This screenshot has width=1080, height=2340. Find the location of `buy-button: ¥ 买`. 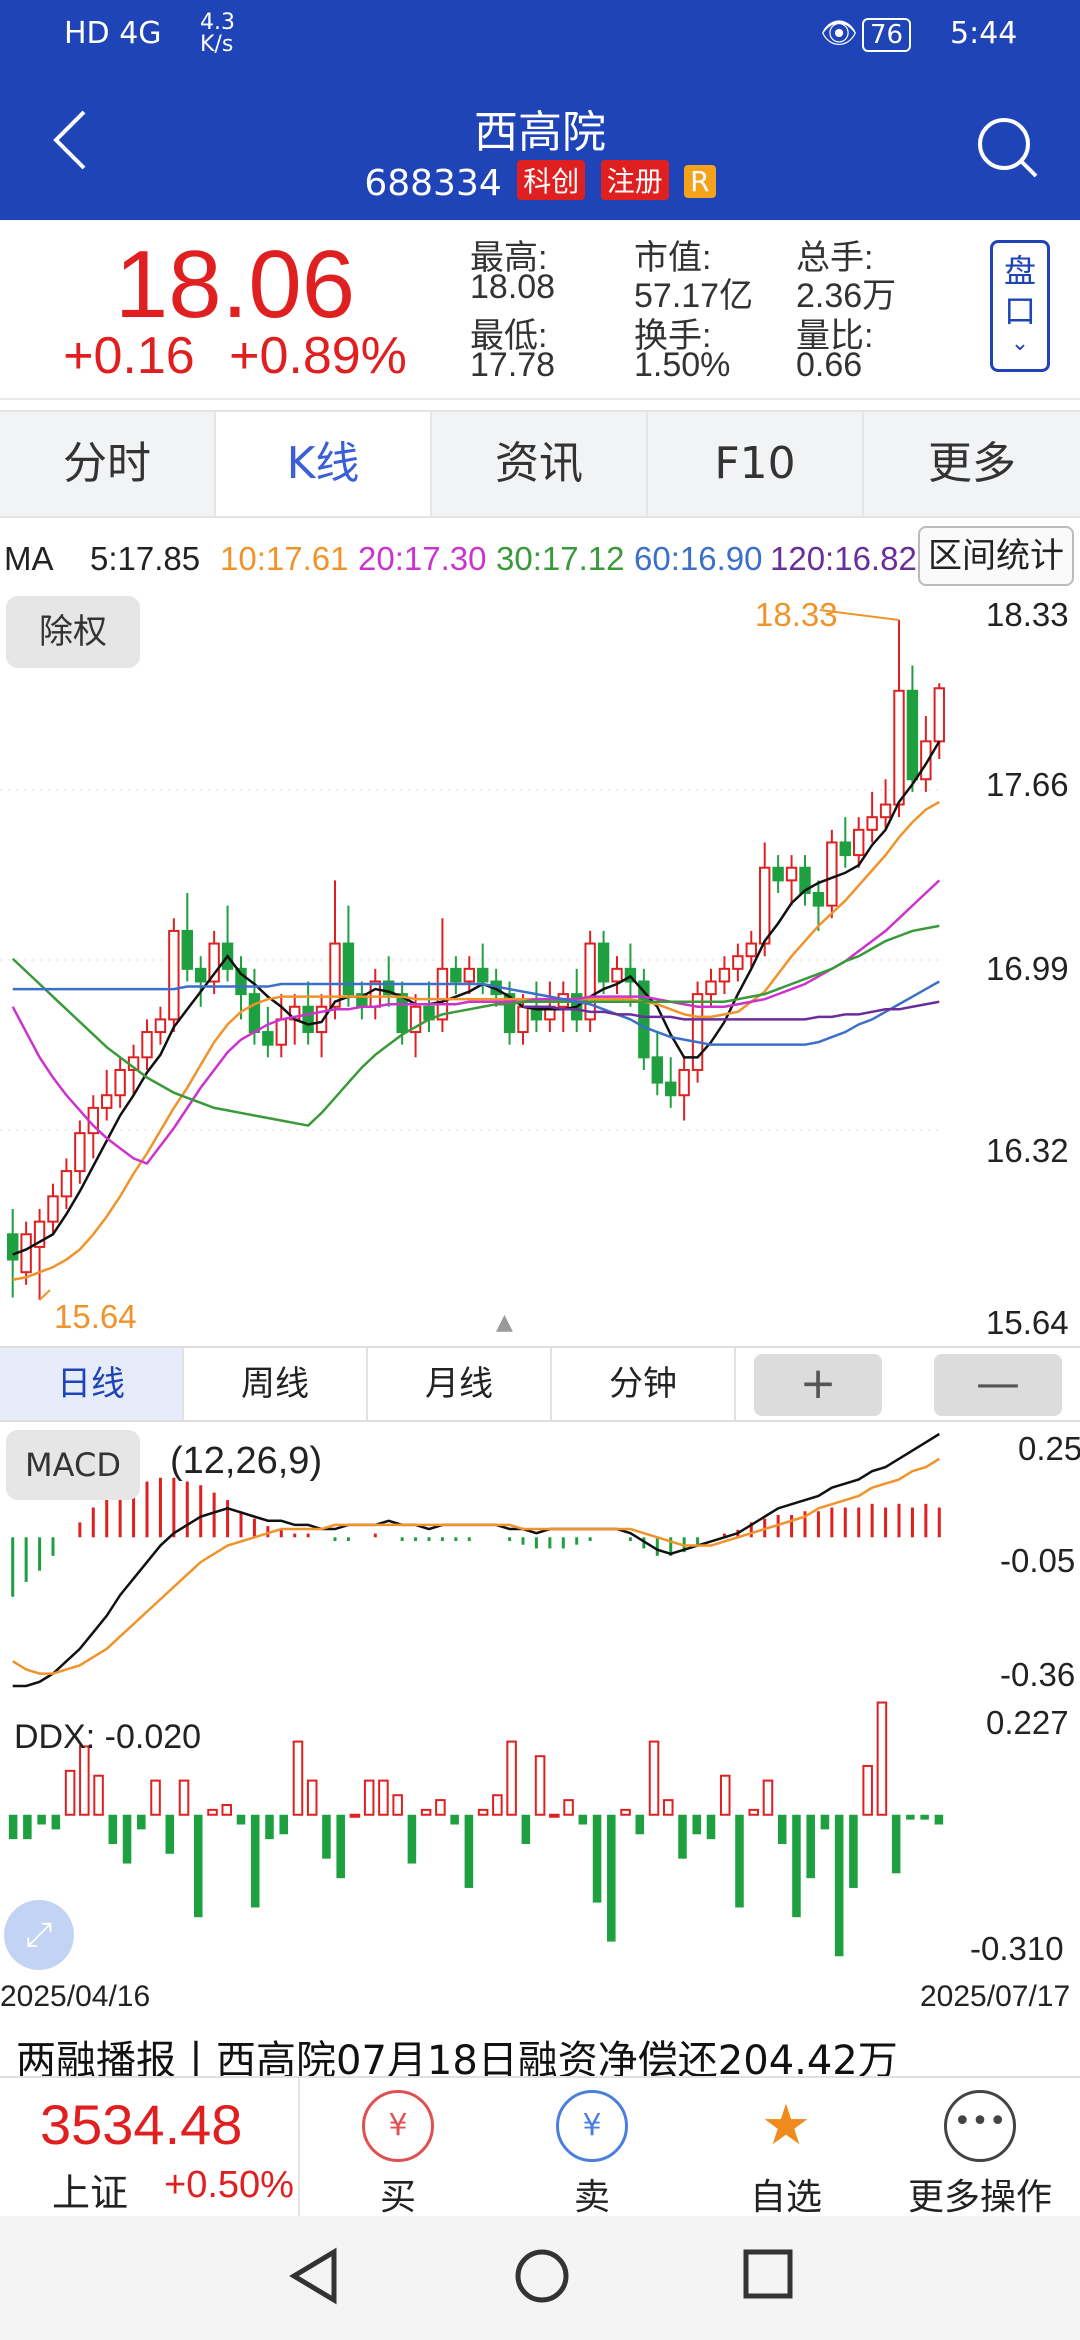

buy-button: ¥ 买 is located at coordinates (398, 2148).